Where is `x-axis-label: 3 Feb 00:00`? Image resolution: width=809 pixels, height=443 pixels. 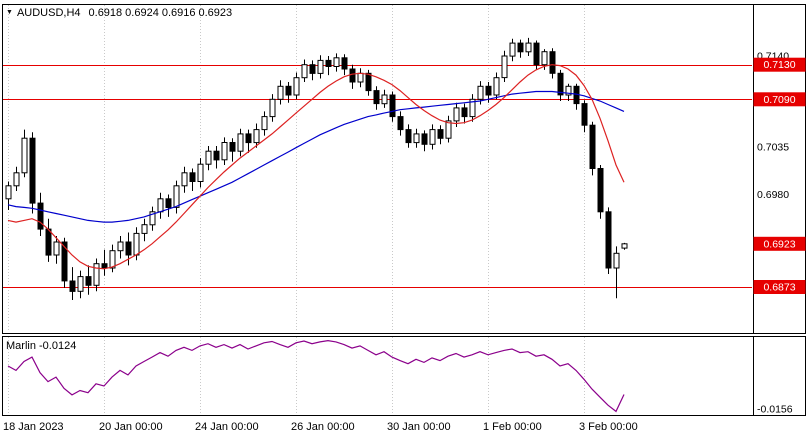 x-axis-label: 3 Feb 00:00 is located at coordinates (608, 427).